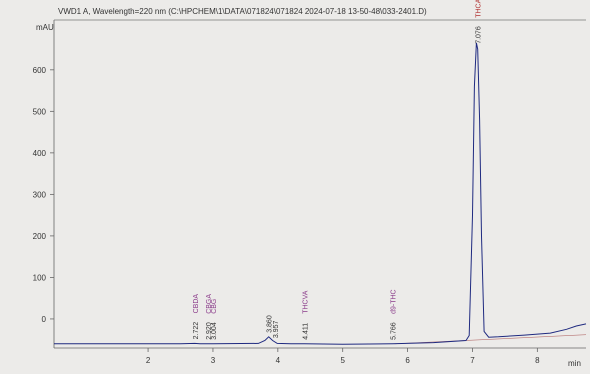  Describe the element at coordinates (40, 70) in the screenshot. I see `y-tick-label: 600` at that location.